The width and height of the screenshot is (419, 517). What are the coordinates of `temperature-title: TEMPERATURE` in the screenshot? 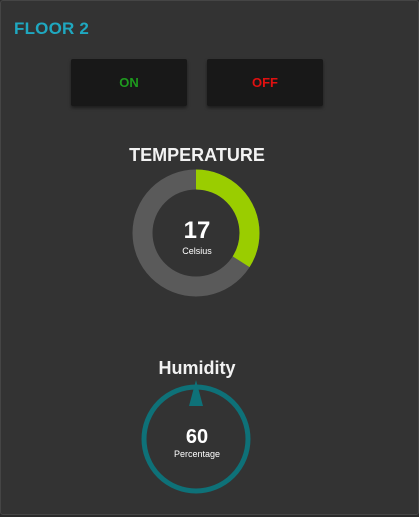 It's located at (197, 155).